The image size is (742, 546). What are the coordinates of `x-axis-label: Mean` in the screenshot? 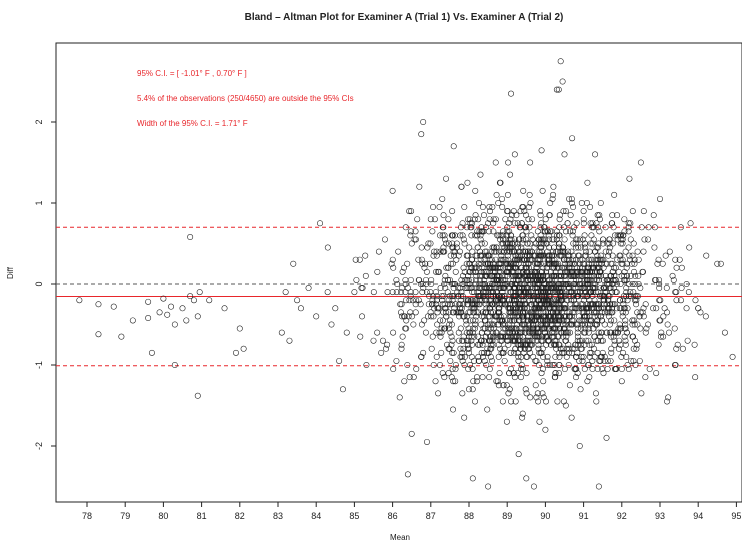 It's located at (400, 537).